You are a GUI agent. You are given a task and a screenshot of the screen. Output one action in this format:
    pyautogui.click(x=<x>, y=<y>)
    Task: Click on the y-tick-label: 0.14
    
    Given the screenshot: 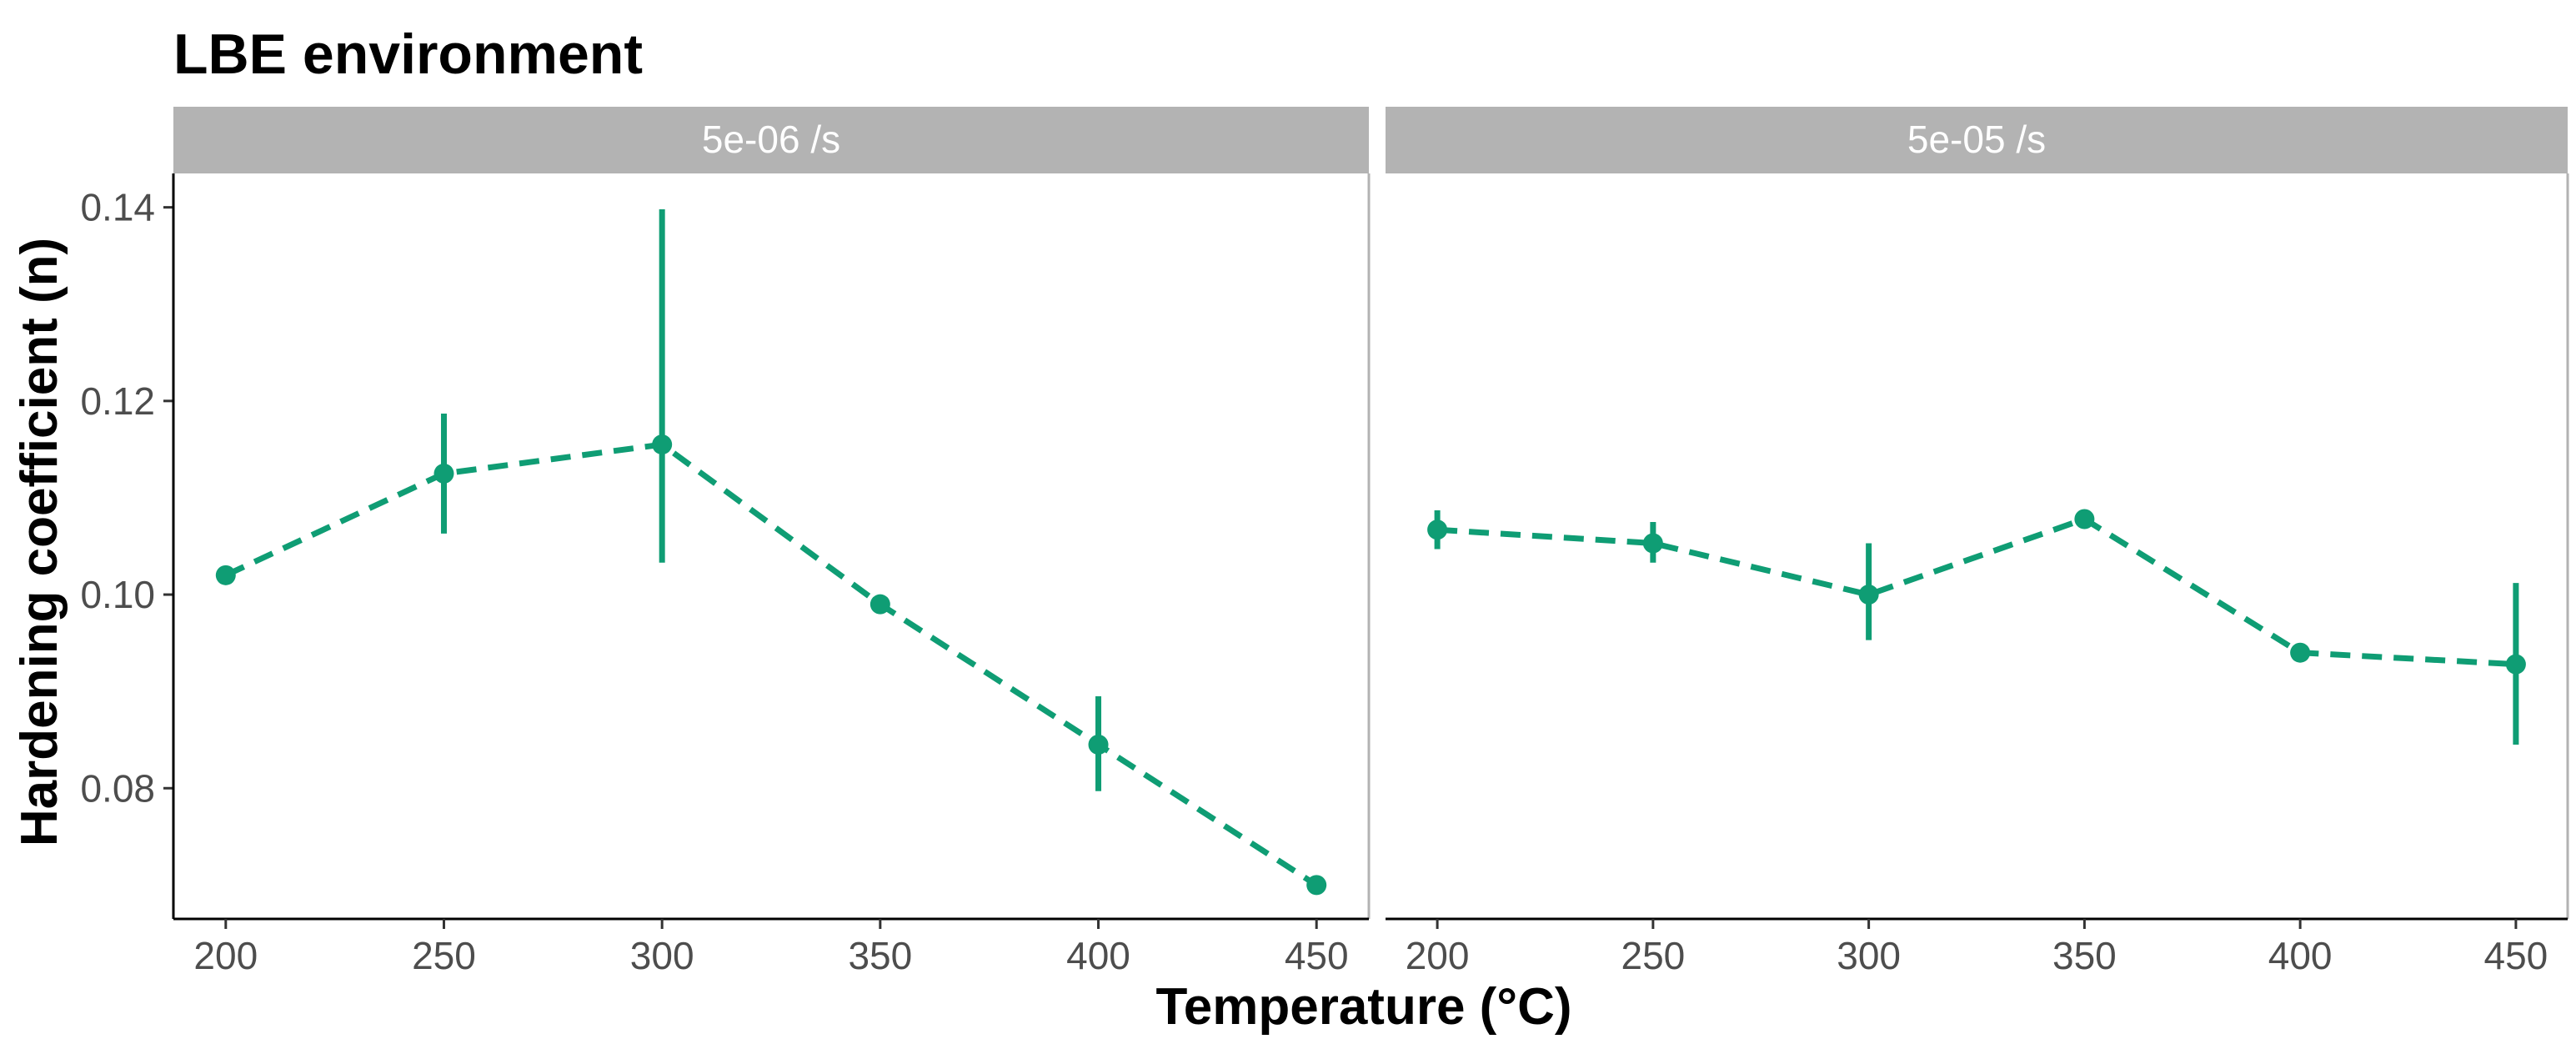 What is the action you would take?
    pyautogui.click(x=117, y=207)
    